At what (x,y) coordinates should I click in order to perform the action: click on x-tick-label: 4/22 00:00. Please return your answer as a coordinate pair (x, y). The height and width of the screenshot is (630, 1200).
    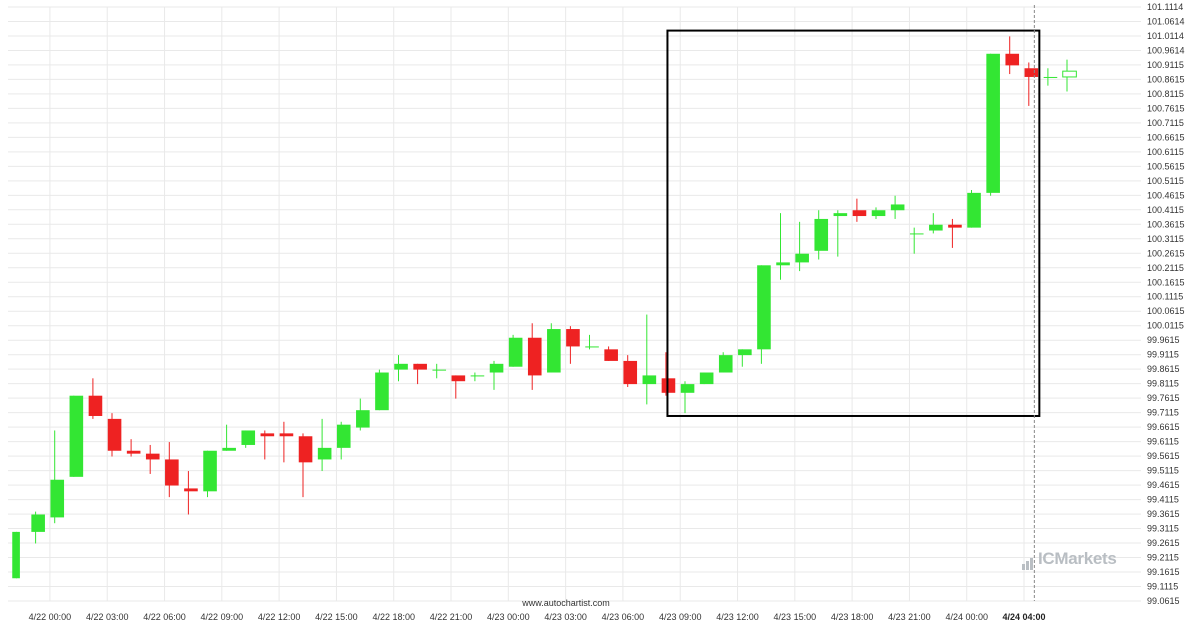
    Looking at the image, I should click on (50, 617).